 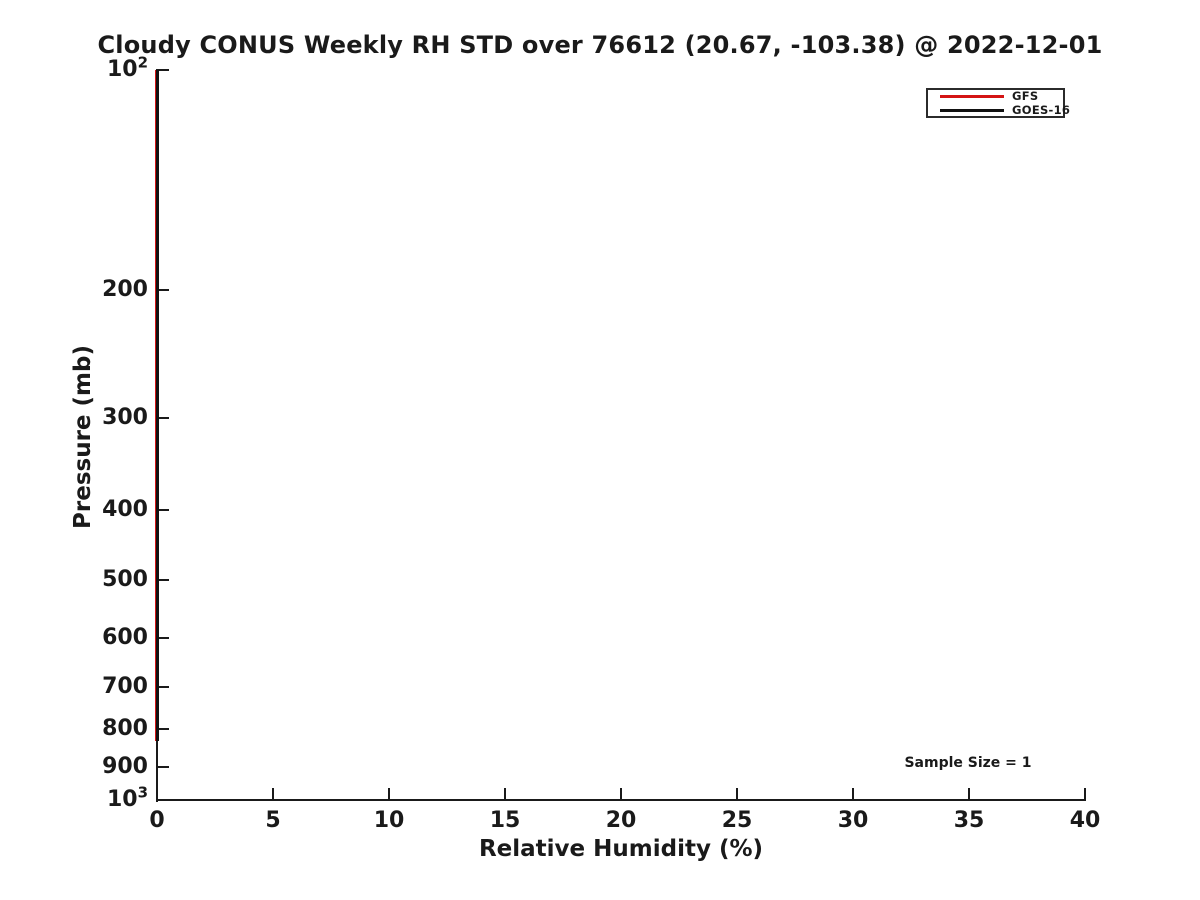 I want to click on legend-label-gfs: GFS, so click(x=1025, y=96).